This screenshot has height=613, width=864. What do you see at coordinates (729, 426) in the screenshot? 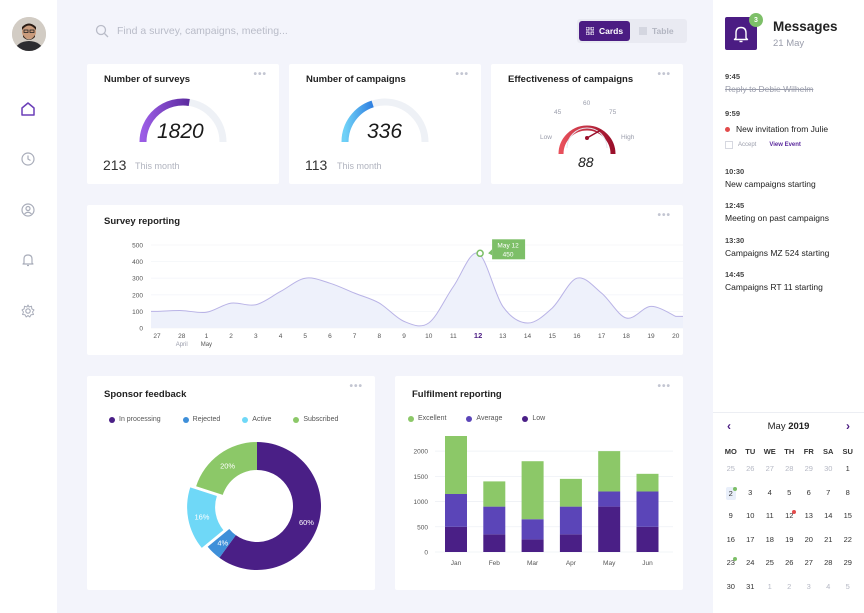
I see `prev-month-icon: ‹` at bounding box center [729, 426].